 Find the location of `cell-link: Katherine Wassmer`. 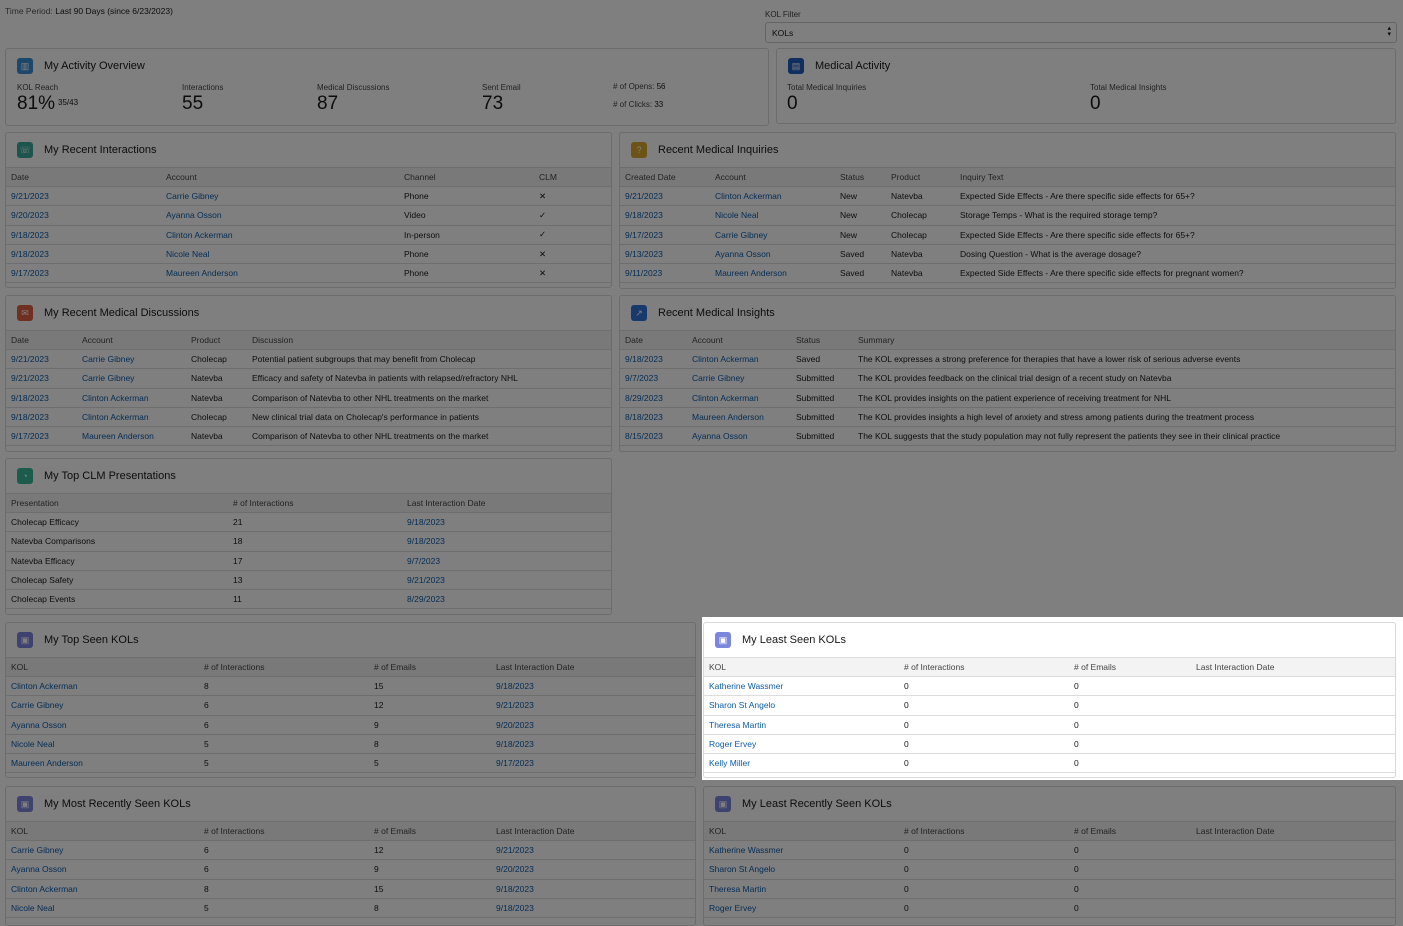

cell-link: Katherine Wassmer is located at coordinates (801, 850).